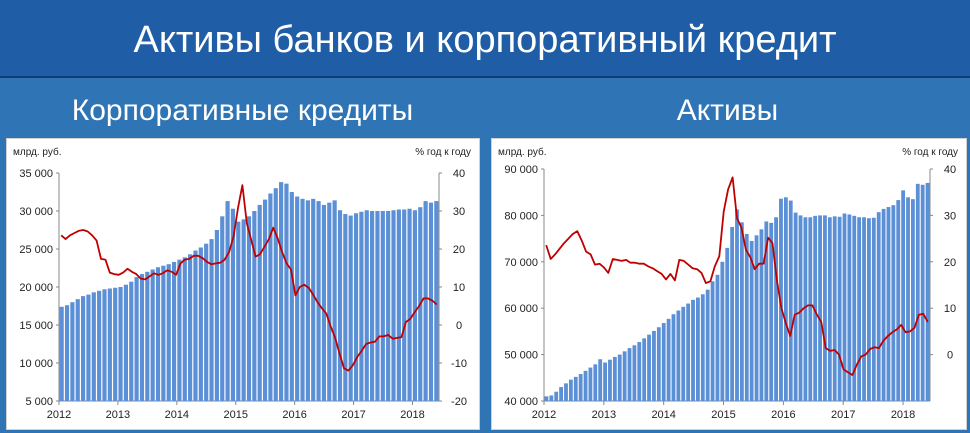 The width and height of the screenshot is (970, 433). Describe the element at coordinates (36, 250) in the screenshot. I see `left-tick-label: 25 000` at that location.